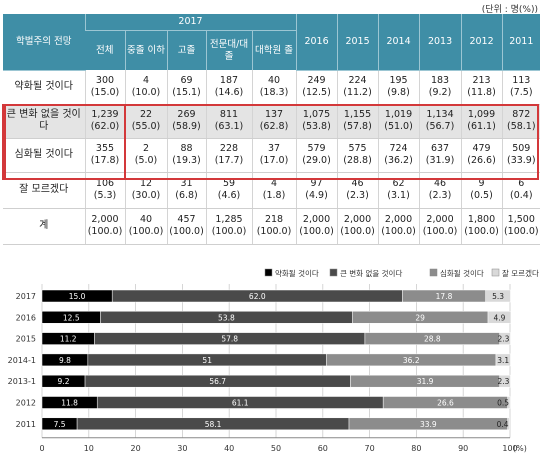 Image resolution: width=544 pixels, height=475 pixels. Describe the element at coordinates (213, 424) in the screenshot. I see `data-label: 58.1` at that location.